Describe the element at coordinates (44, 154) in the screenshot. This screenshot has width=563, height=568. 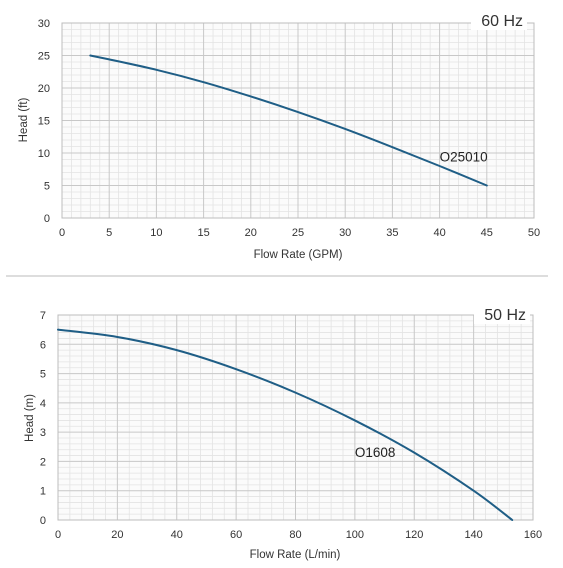
I see `chart-60hz-y-tick-label: 10` at that location.